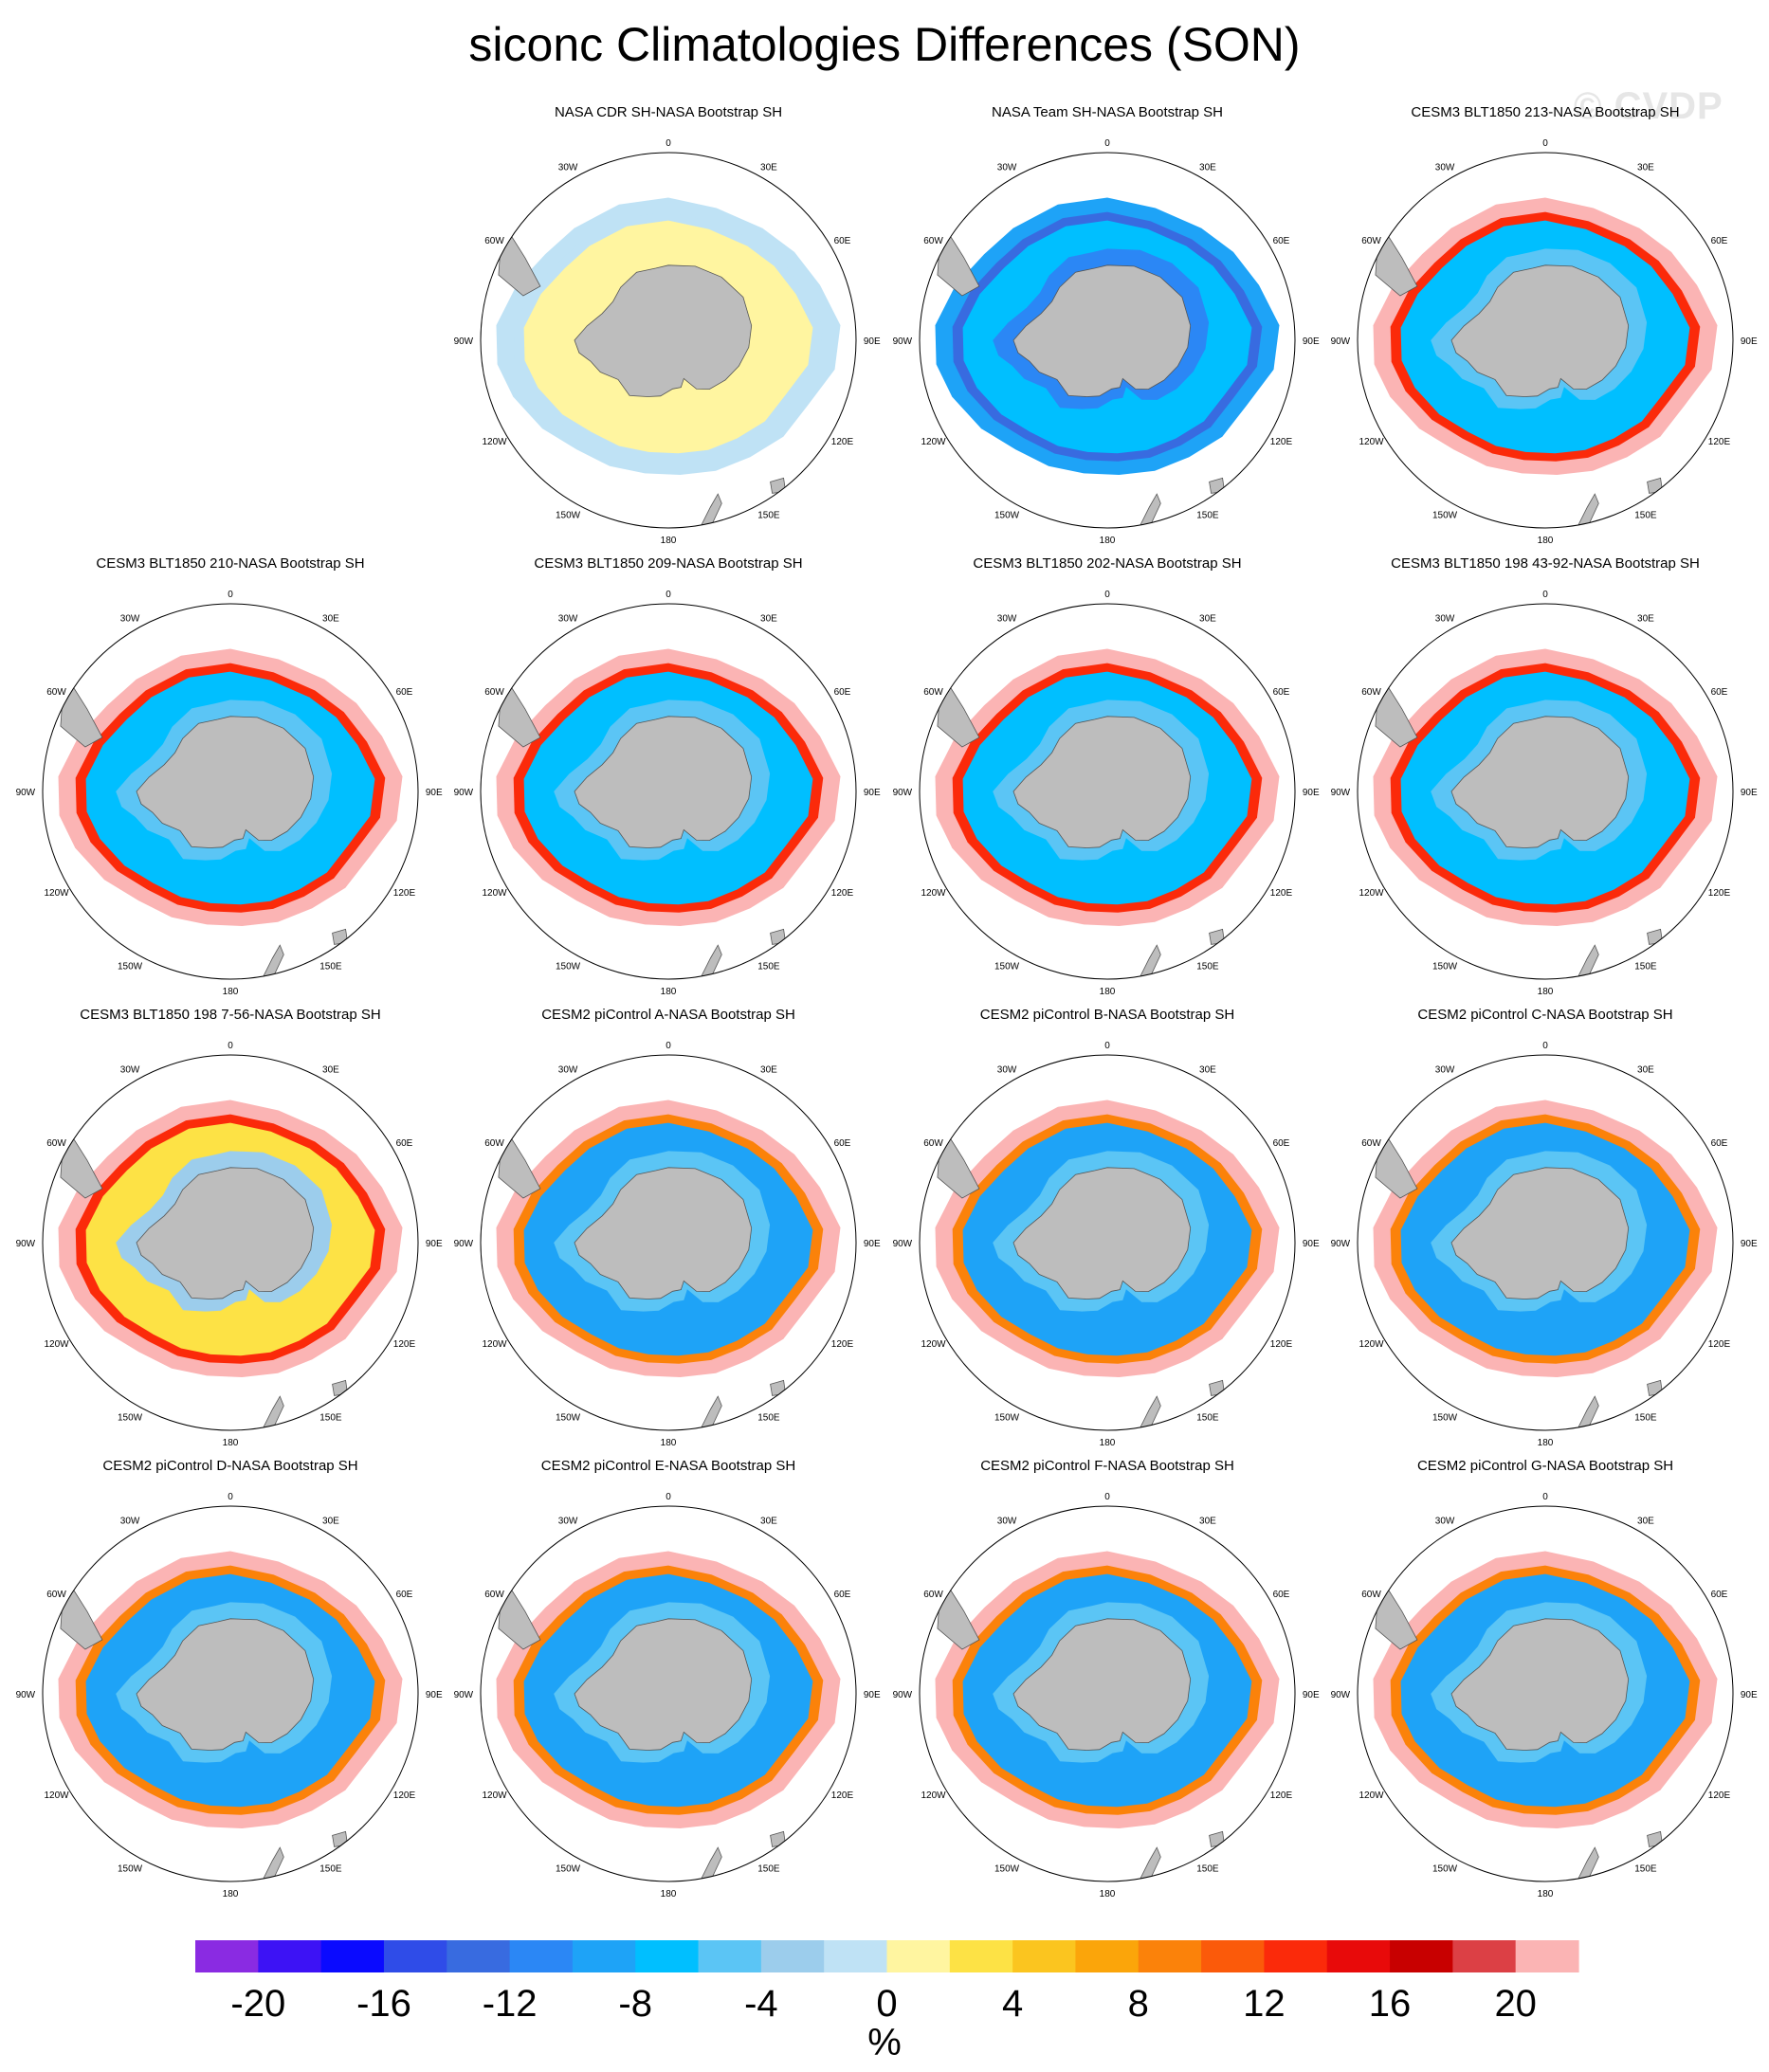 The height and width of the screenshot is (2072, 1769). I want to click on colorbar-unit: %, so click(884, 2042).